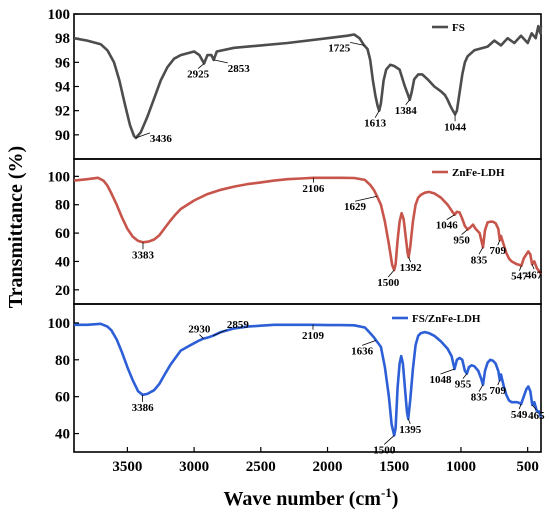 The image size is (550, 517). I want to click on peak-label: 1384, so click(406, 111).